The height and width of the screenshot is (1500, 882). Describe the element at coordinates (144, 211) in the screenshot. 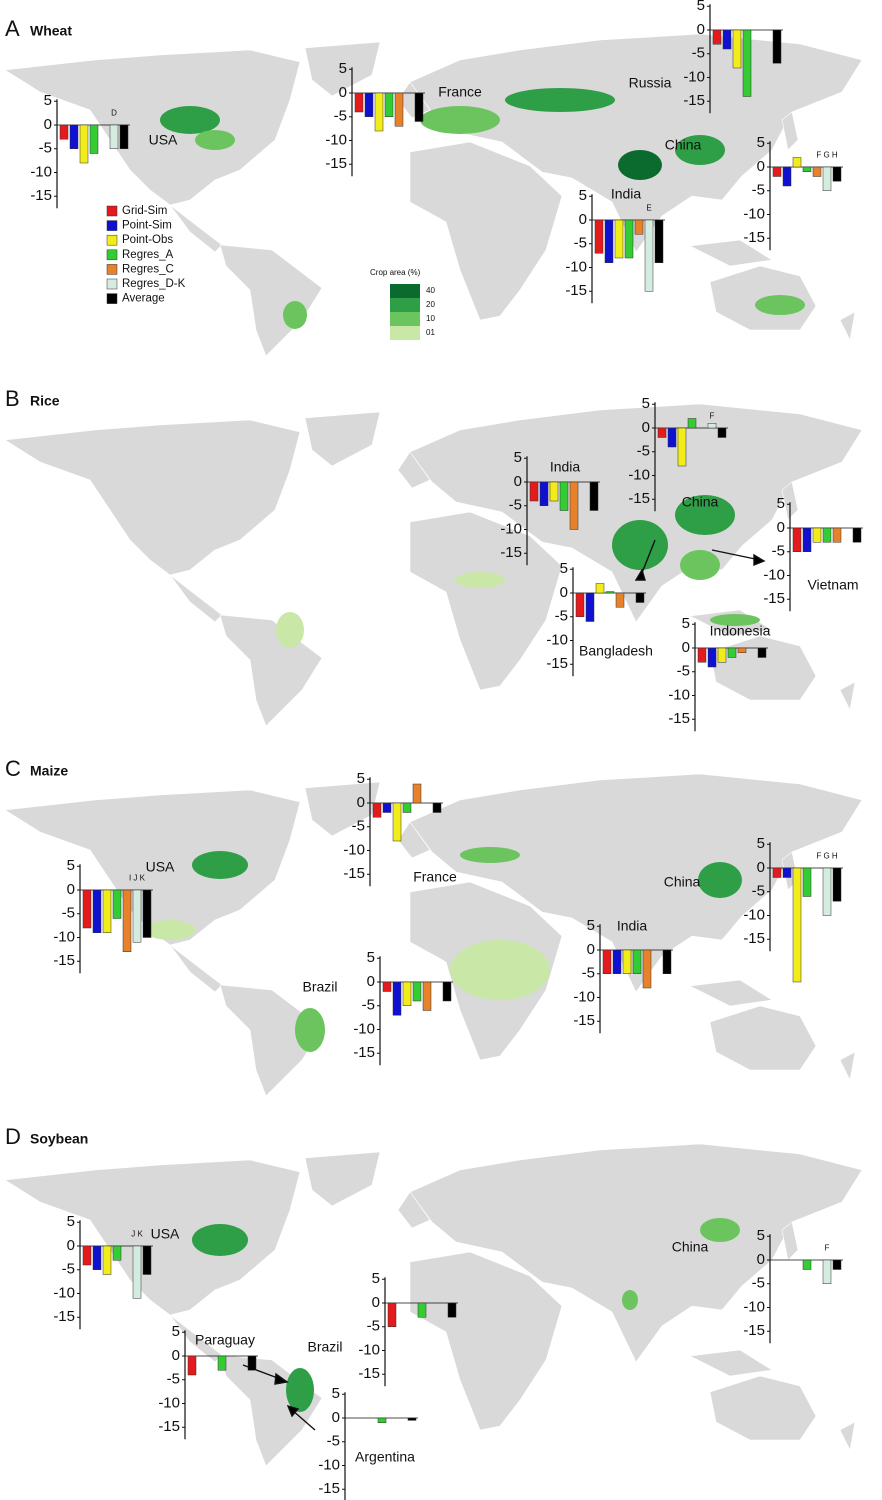

I see `legend-label: Grid-Sim` at that location.